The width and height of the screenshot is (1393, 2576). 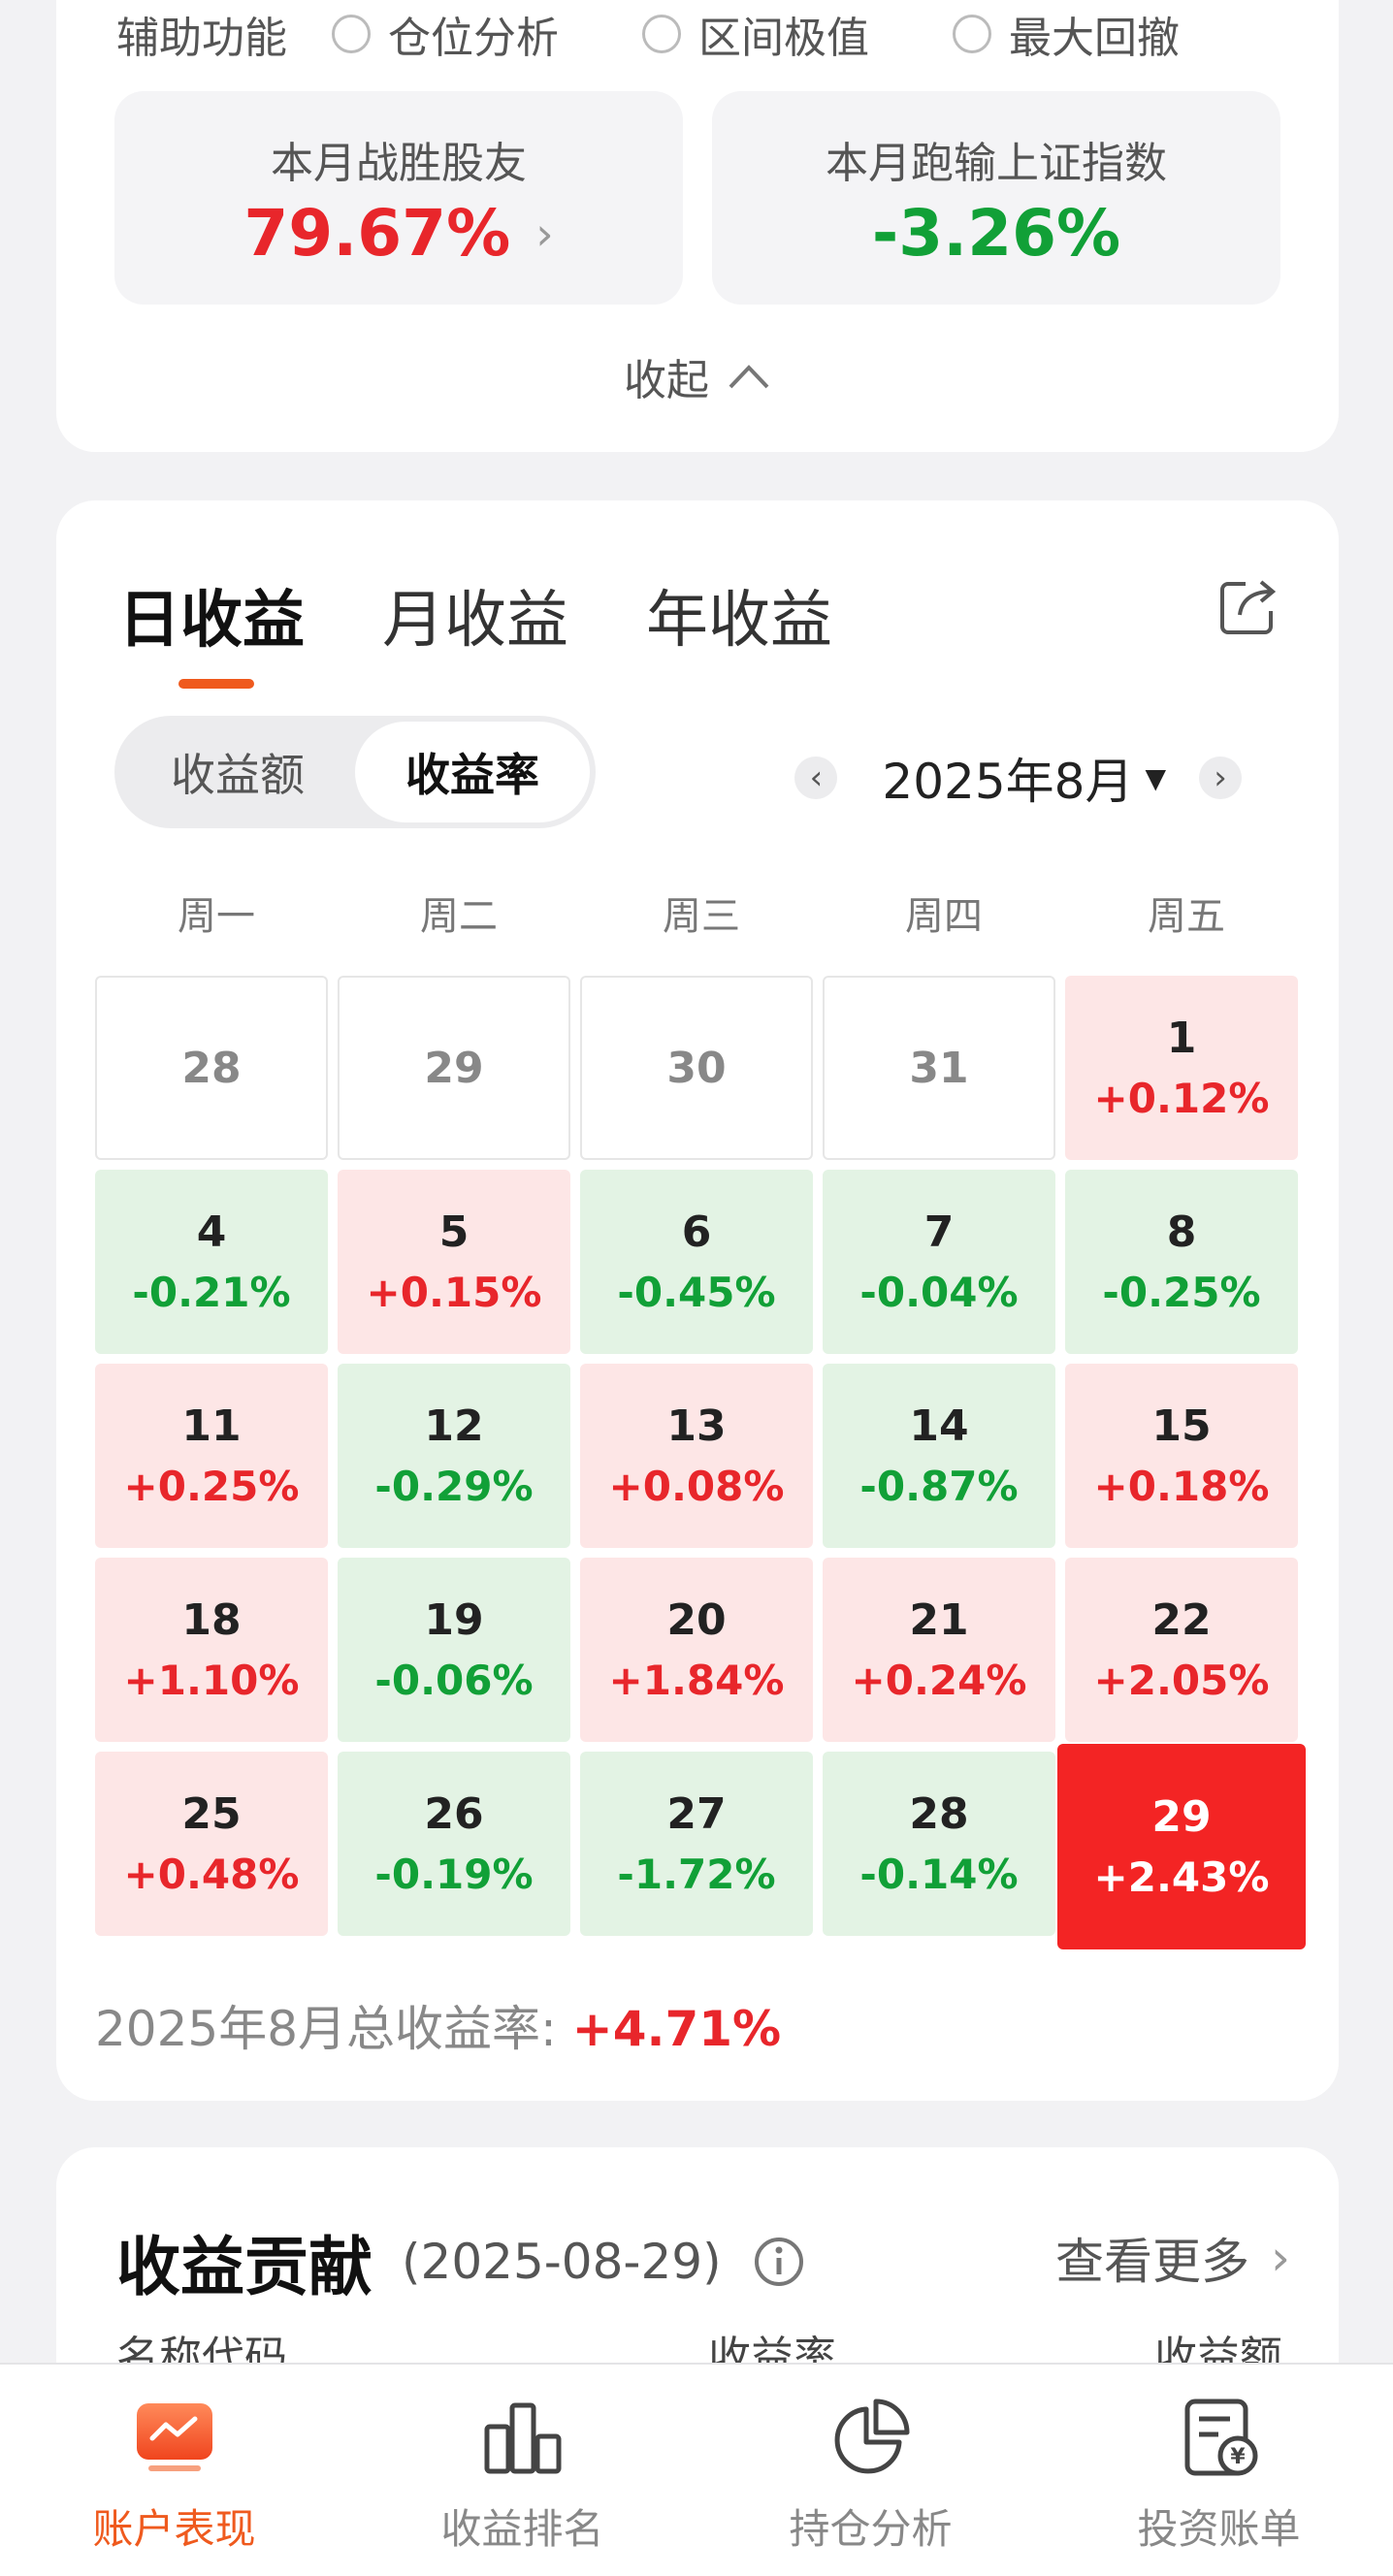 I want to click on day-number: 19, so click(x=454, y=1620).